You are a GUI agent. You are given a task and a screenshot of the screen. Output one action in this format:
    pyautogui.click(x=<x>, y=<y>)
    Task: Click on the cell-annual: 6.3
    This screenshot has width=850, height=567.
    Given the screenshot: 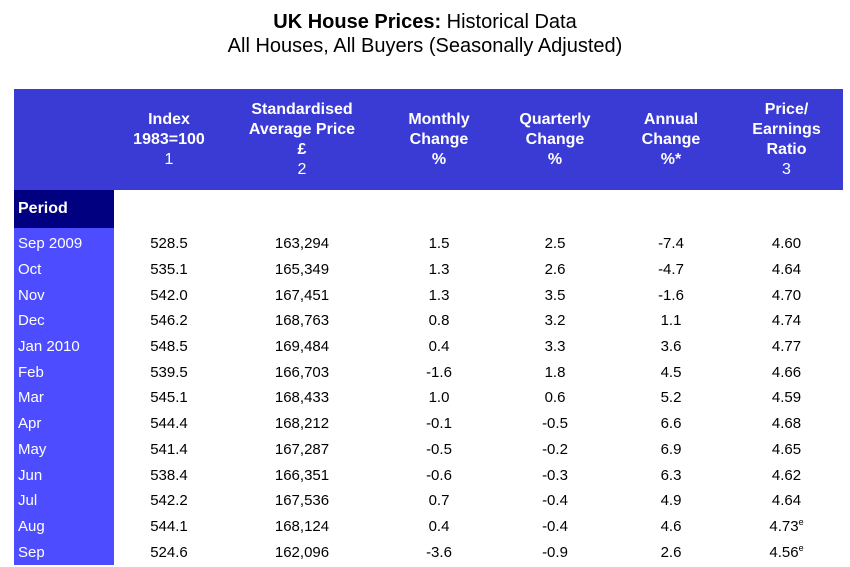 What is the action you would take?
    pyautogui.click(x=671, y=475)
    